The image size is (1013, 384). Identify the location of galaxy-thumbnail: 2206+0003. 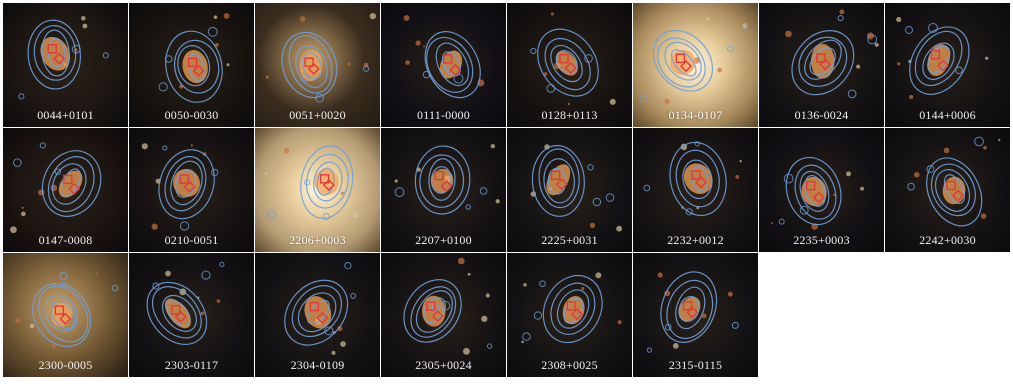
(318, 190).